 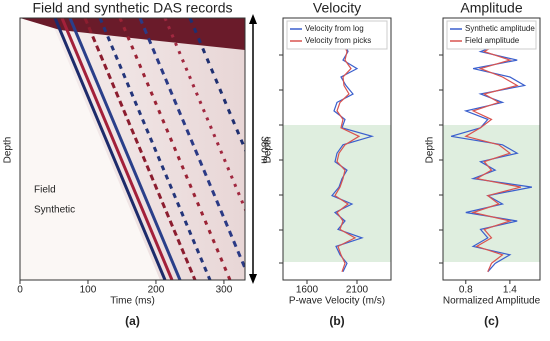 I want to click on x-axis-label: P-wave Velocity (m/s), so click(x=337, y=301).